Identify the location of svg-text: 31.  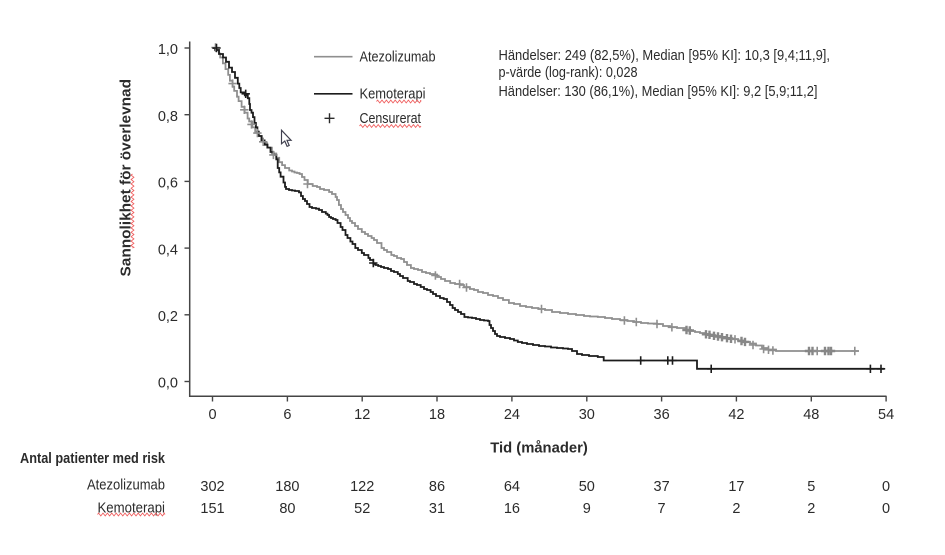
(437, 509).